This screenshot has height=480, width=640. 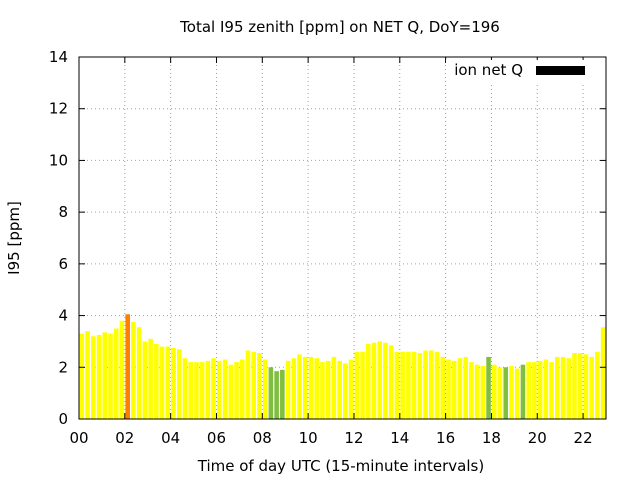 What do you see at coordinates (488, 70) in the screenshot?
I see `legend-label: ion net Q` at bounding box center [488, 70].